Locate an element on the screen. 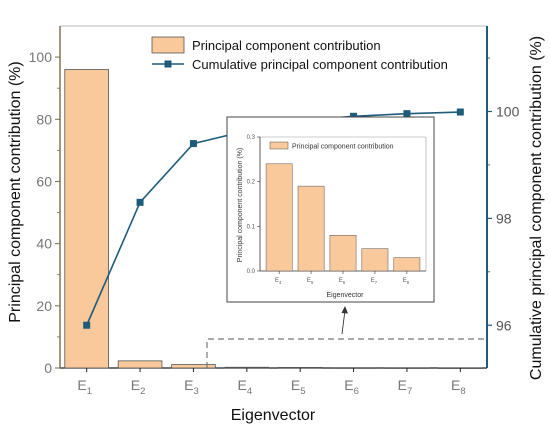 Image resolution: width=550 pixels, height=430 pixels. inset-bar-E7 is located at coordinates (375, 260).